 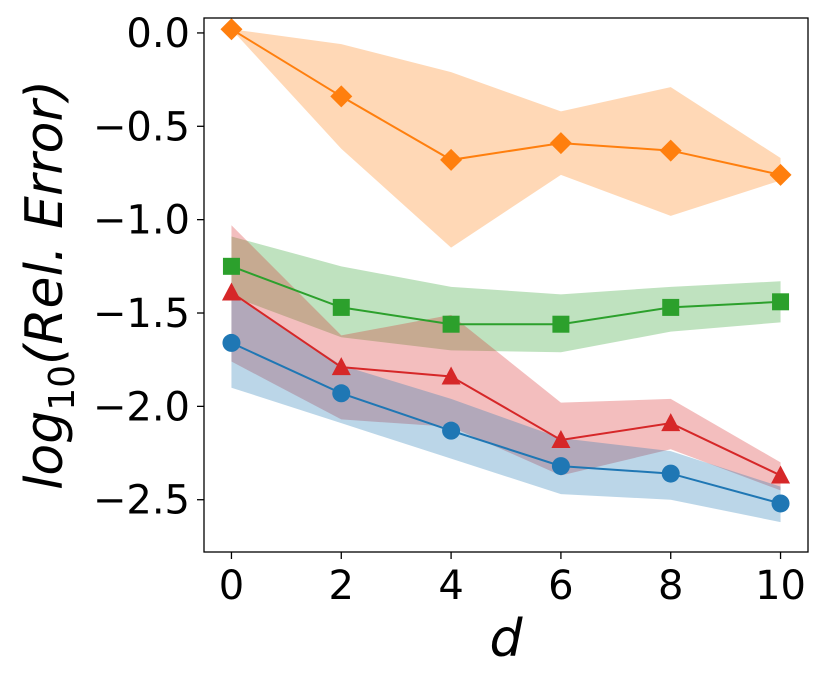 I want to click on x-tick-label-8: 8, so click(x=670, y=586).